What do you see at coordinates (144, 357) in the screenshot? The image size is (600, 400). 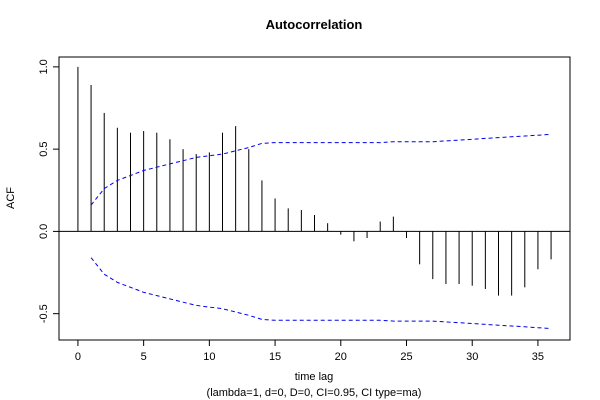 I see `x-tick-label: 5` at bounding box center [144, 357].